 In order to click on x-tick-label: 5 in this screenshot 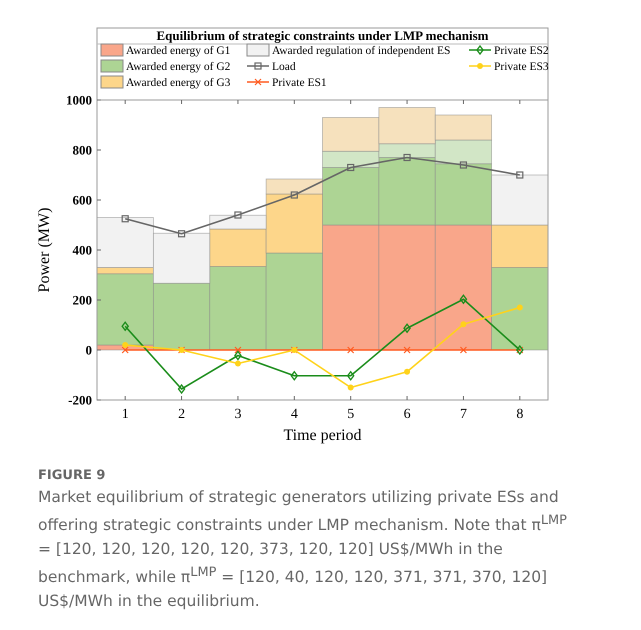, I will do `click(350, 414)`.